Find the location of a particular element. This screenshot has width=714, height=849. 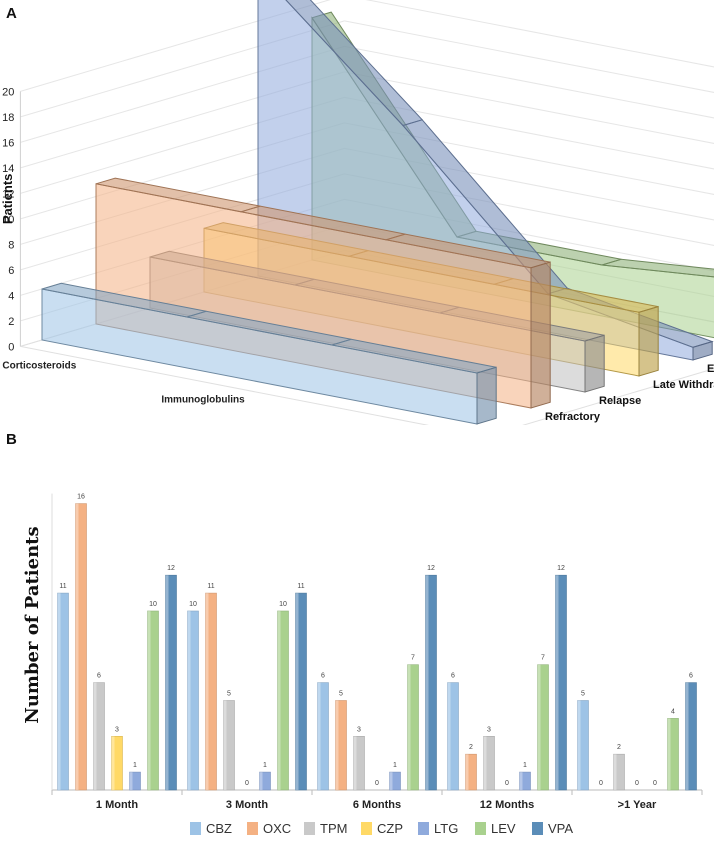

legend-swatch-oxc is located at coordinates (252, 828).